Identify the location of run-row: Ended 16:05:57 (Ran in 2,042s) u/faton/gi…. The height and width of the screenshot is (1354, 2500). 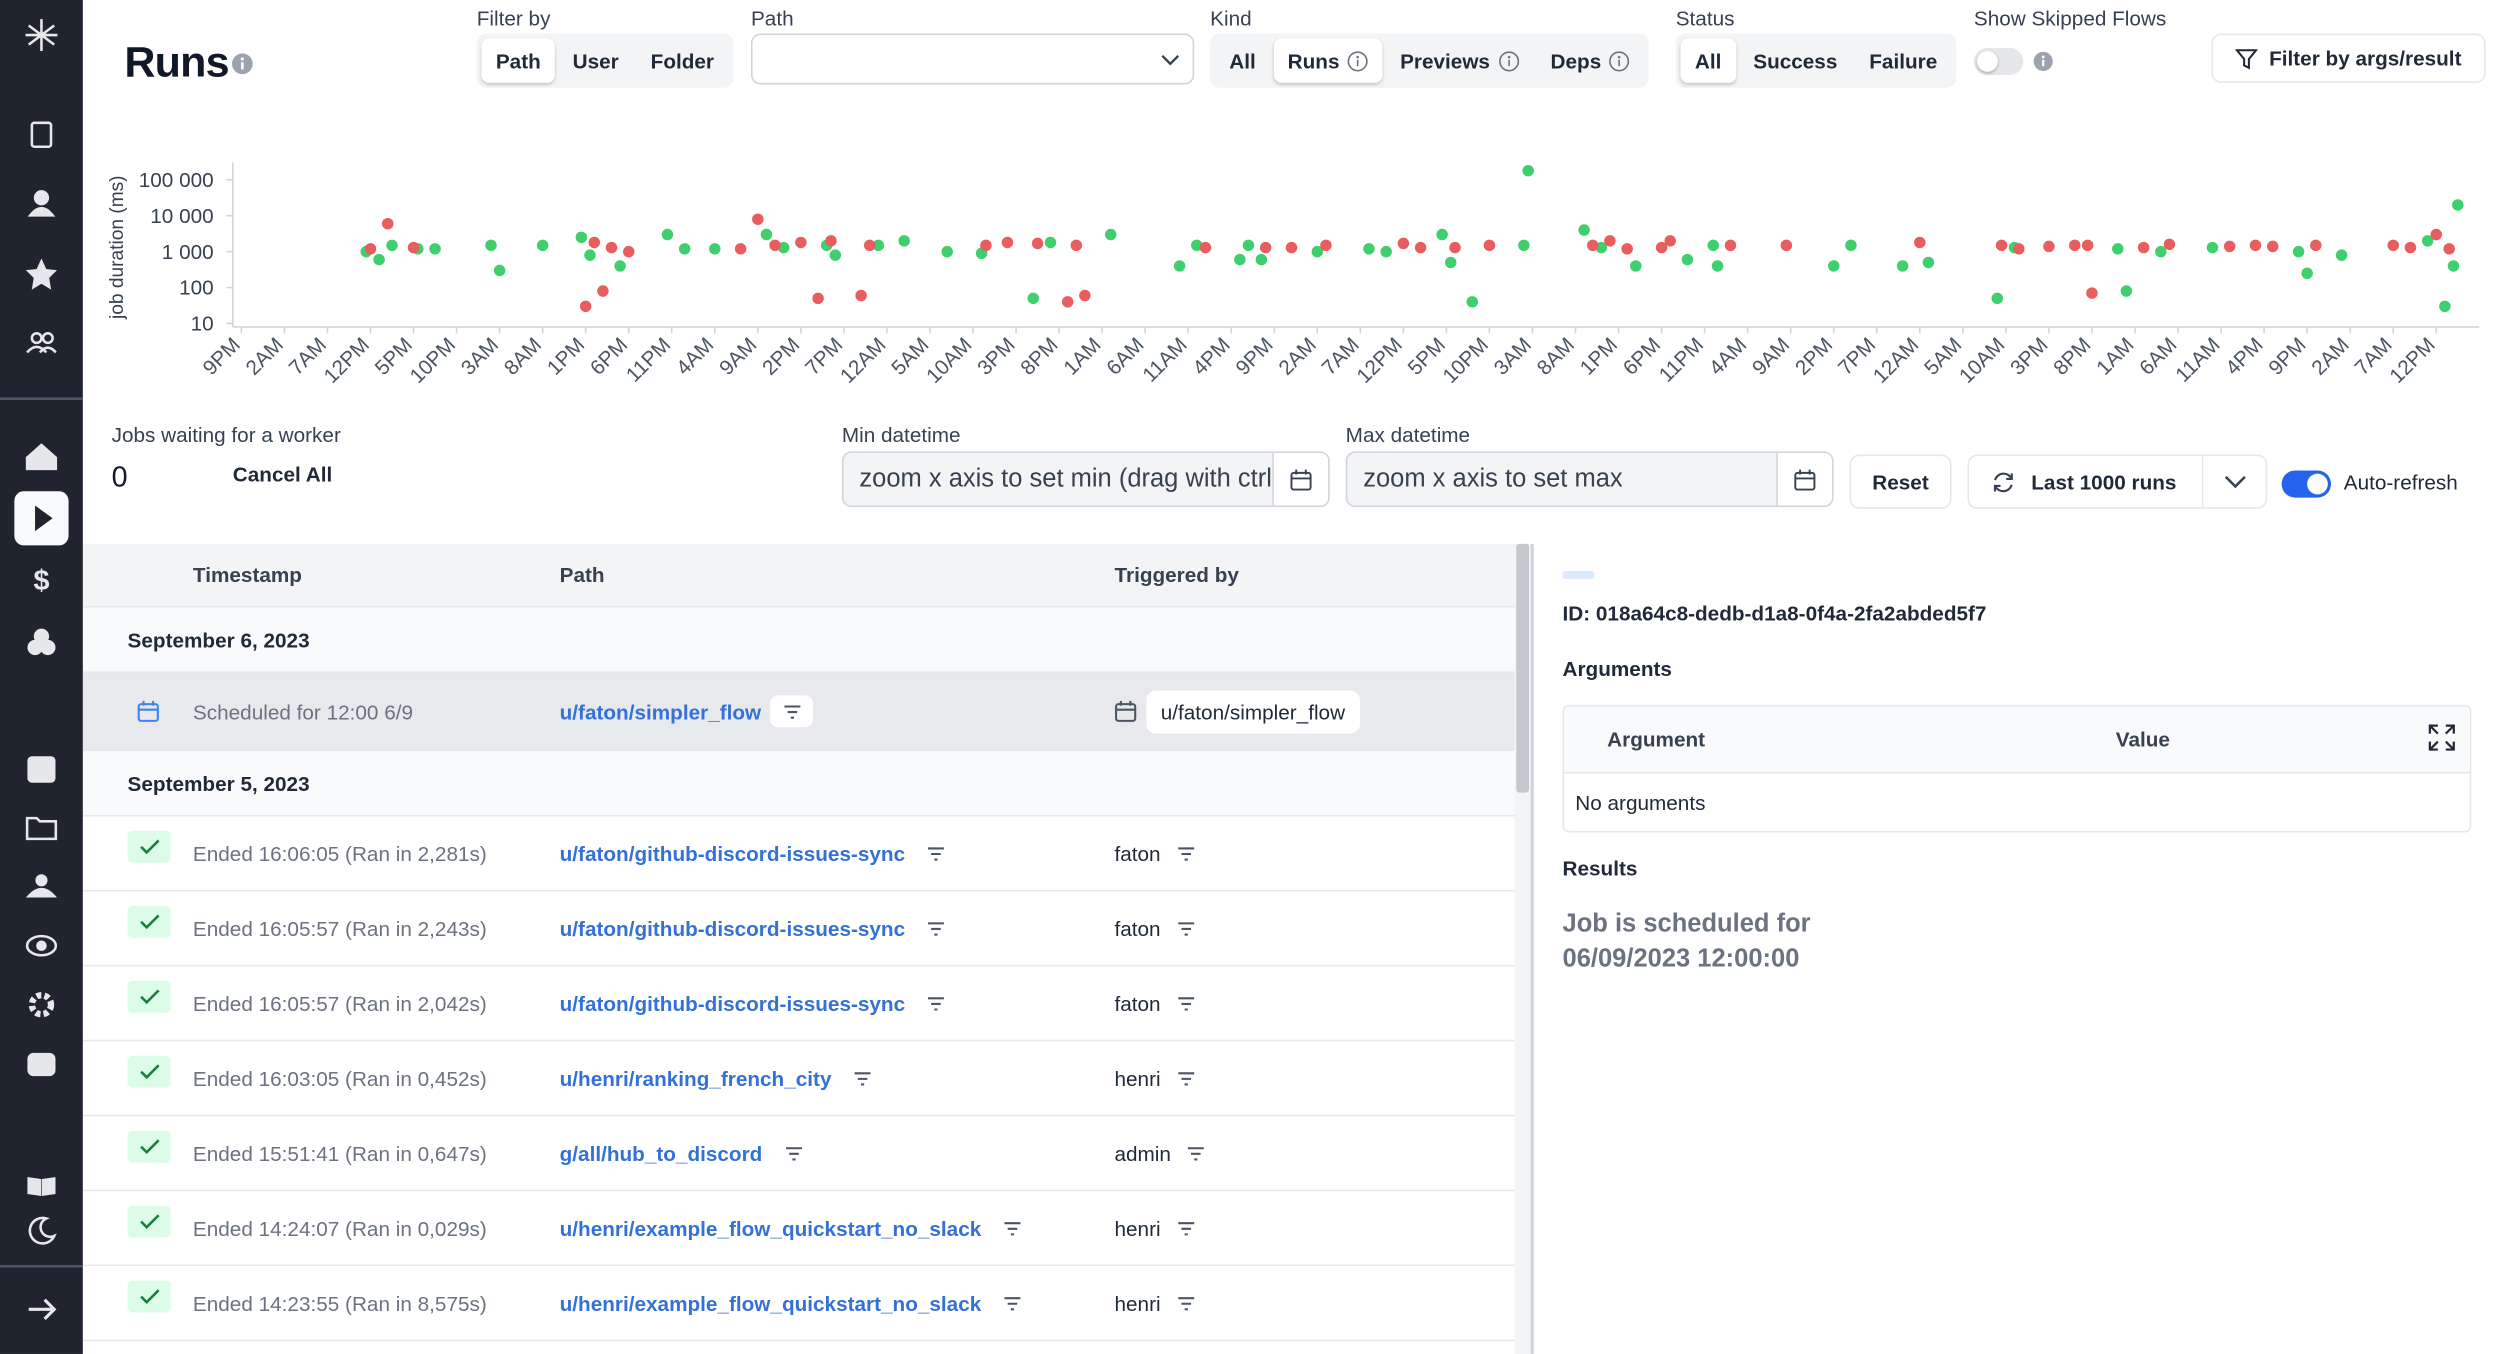
(798, 1004).